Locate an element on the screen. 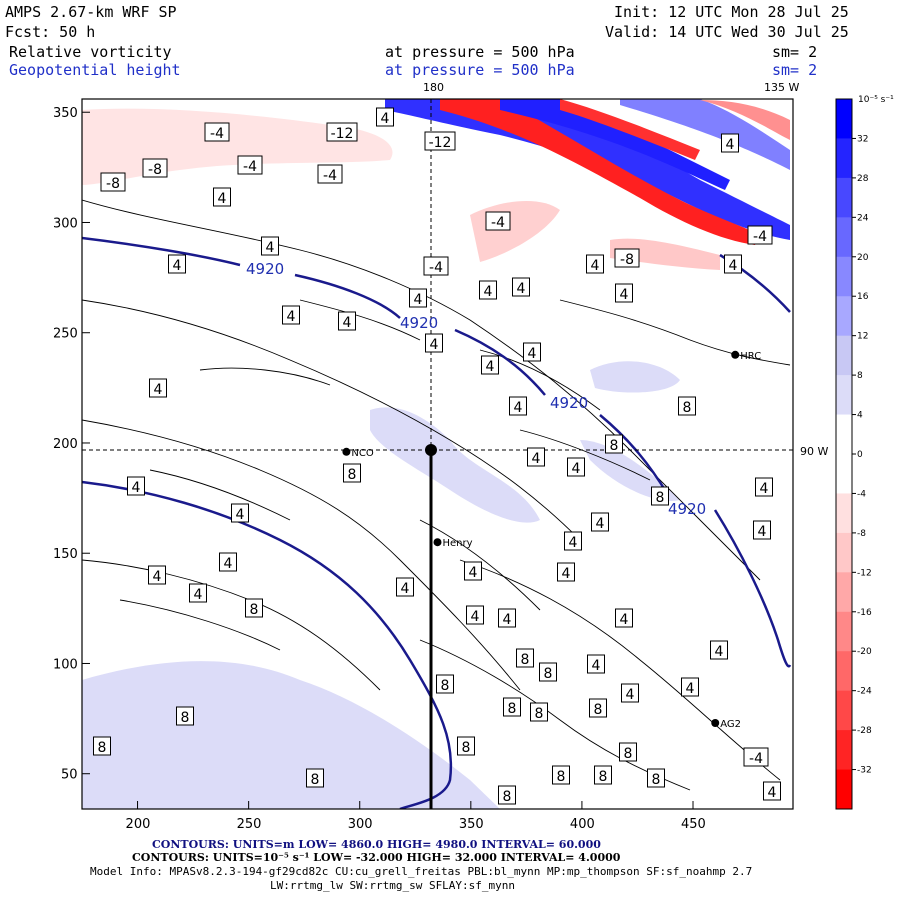 The image size is (900, 900). vorticity-area-southwest is located at coordinates (291, 735).